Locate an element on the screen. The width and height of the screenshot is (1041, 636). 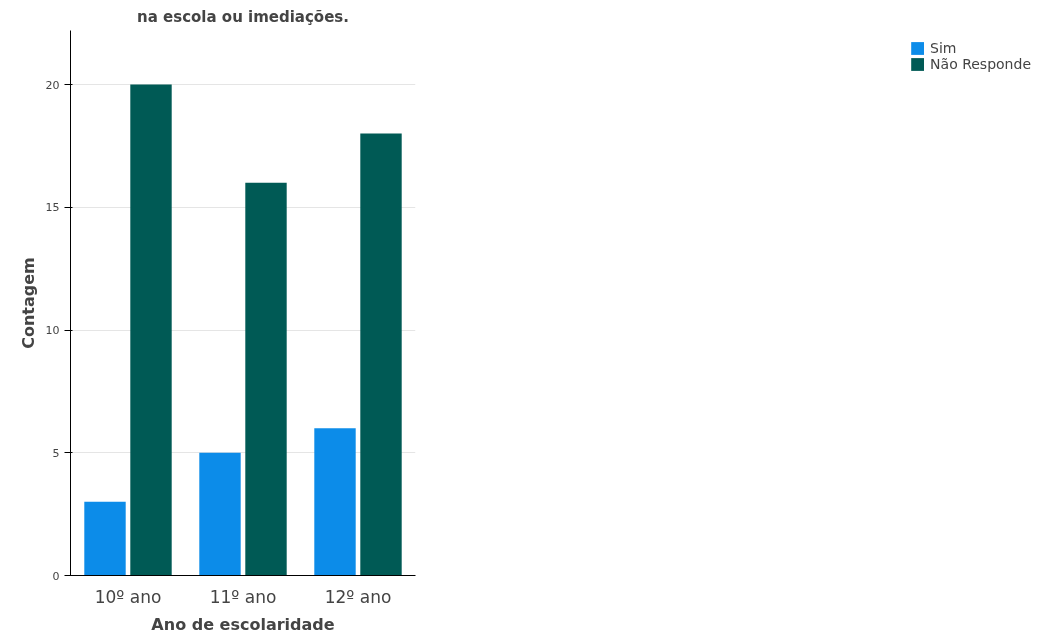
x-axis-title: Ano de escolaridade is located at coordinates (243, 624).